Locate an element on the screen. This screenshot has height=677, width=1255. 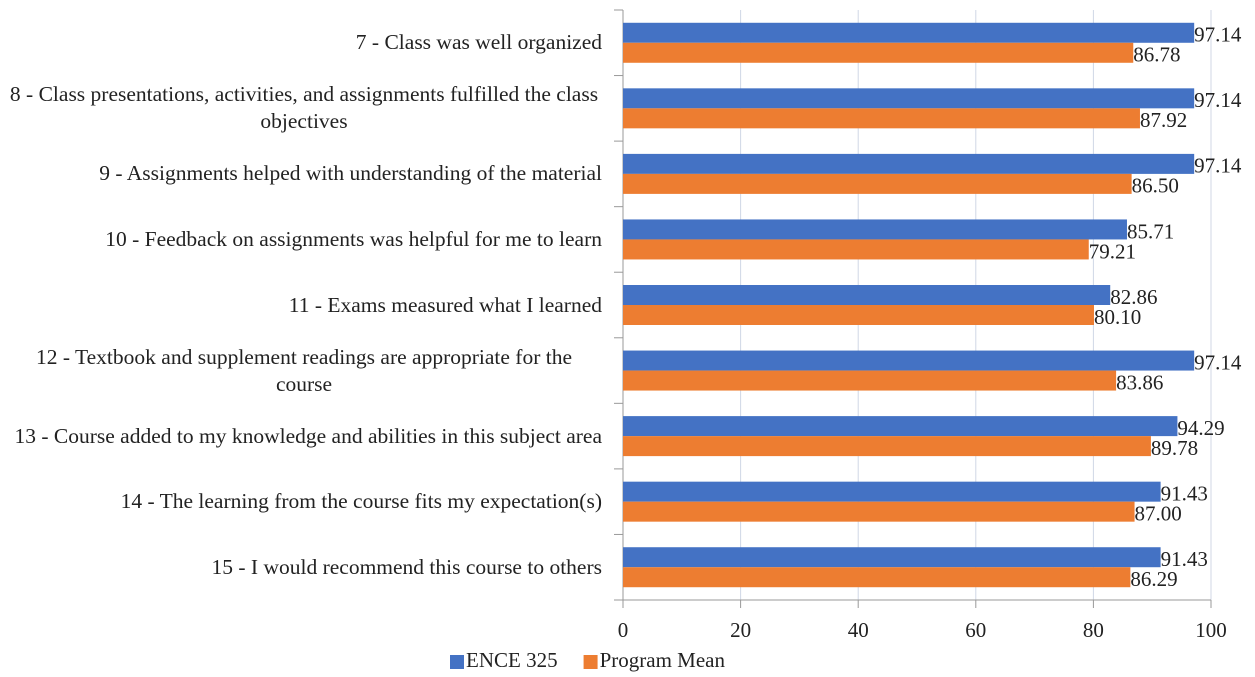
category-box: 11 - Exams measured what I learned is located at coordinates (304, 305).